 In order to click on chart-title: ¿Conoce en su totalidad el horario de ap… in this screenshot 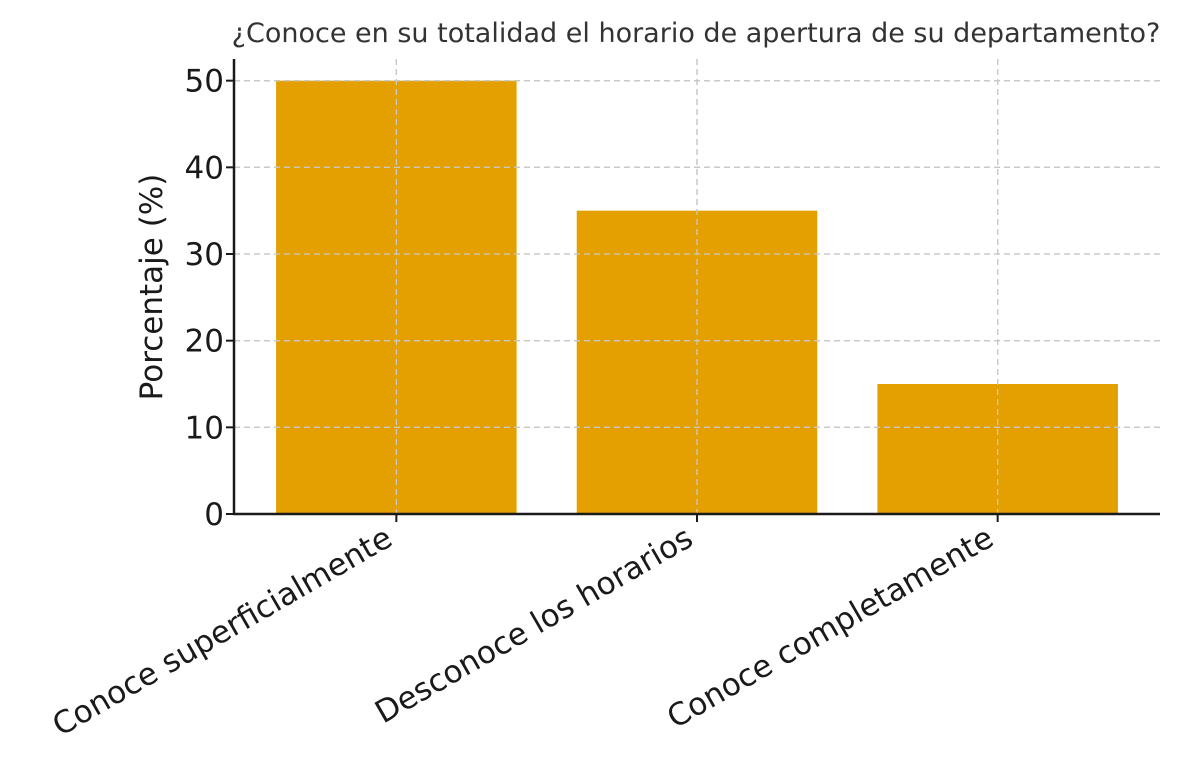, I will do `click(696, 33)`.